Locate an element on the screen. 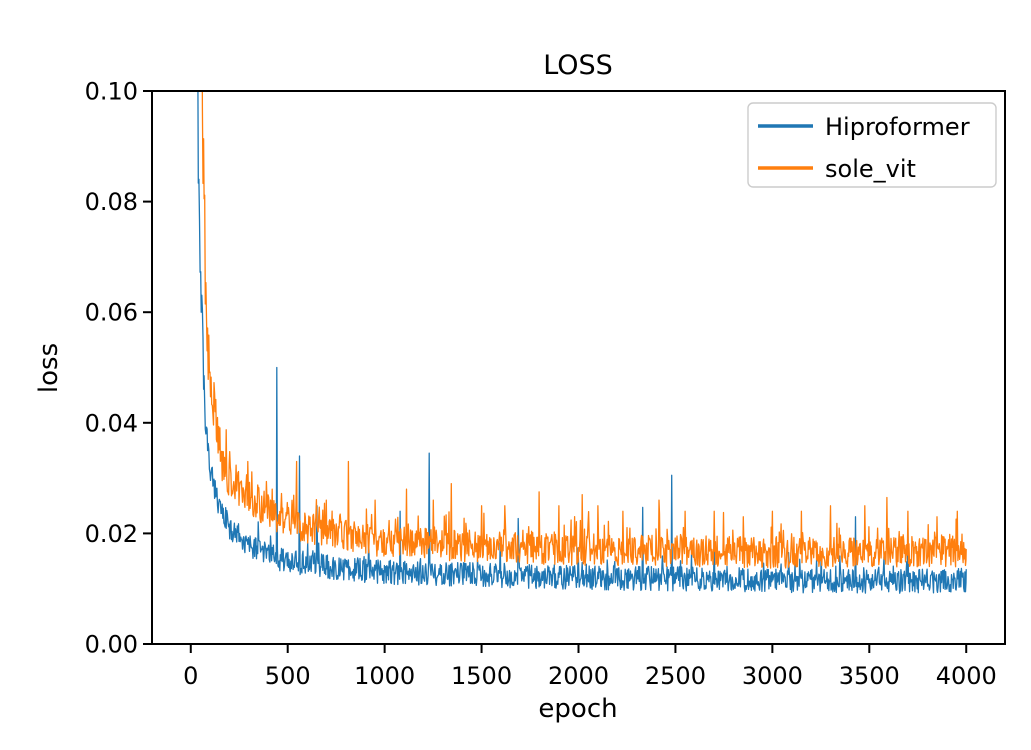 The image size is (1031, 750). legend-box is located at coordinates (872, 145).